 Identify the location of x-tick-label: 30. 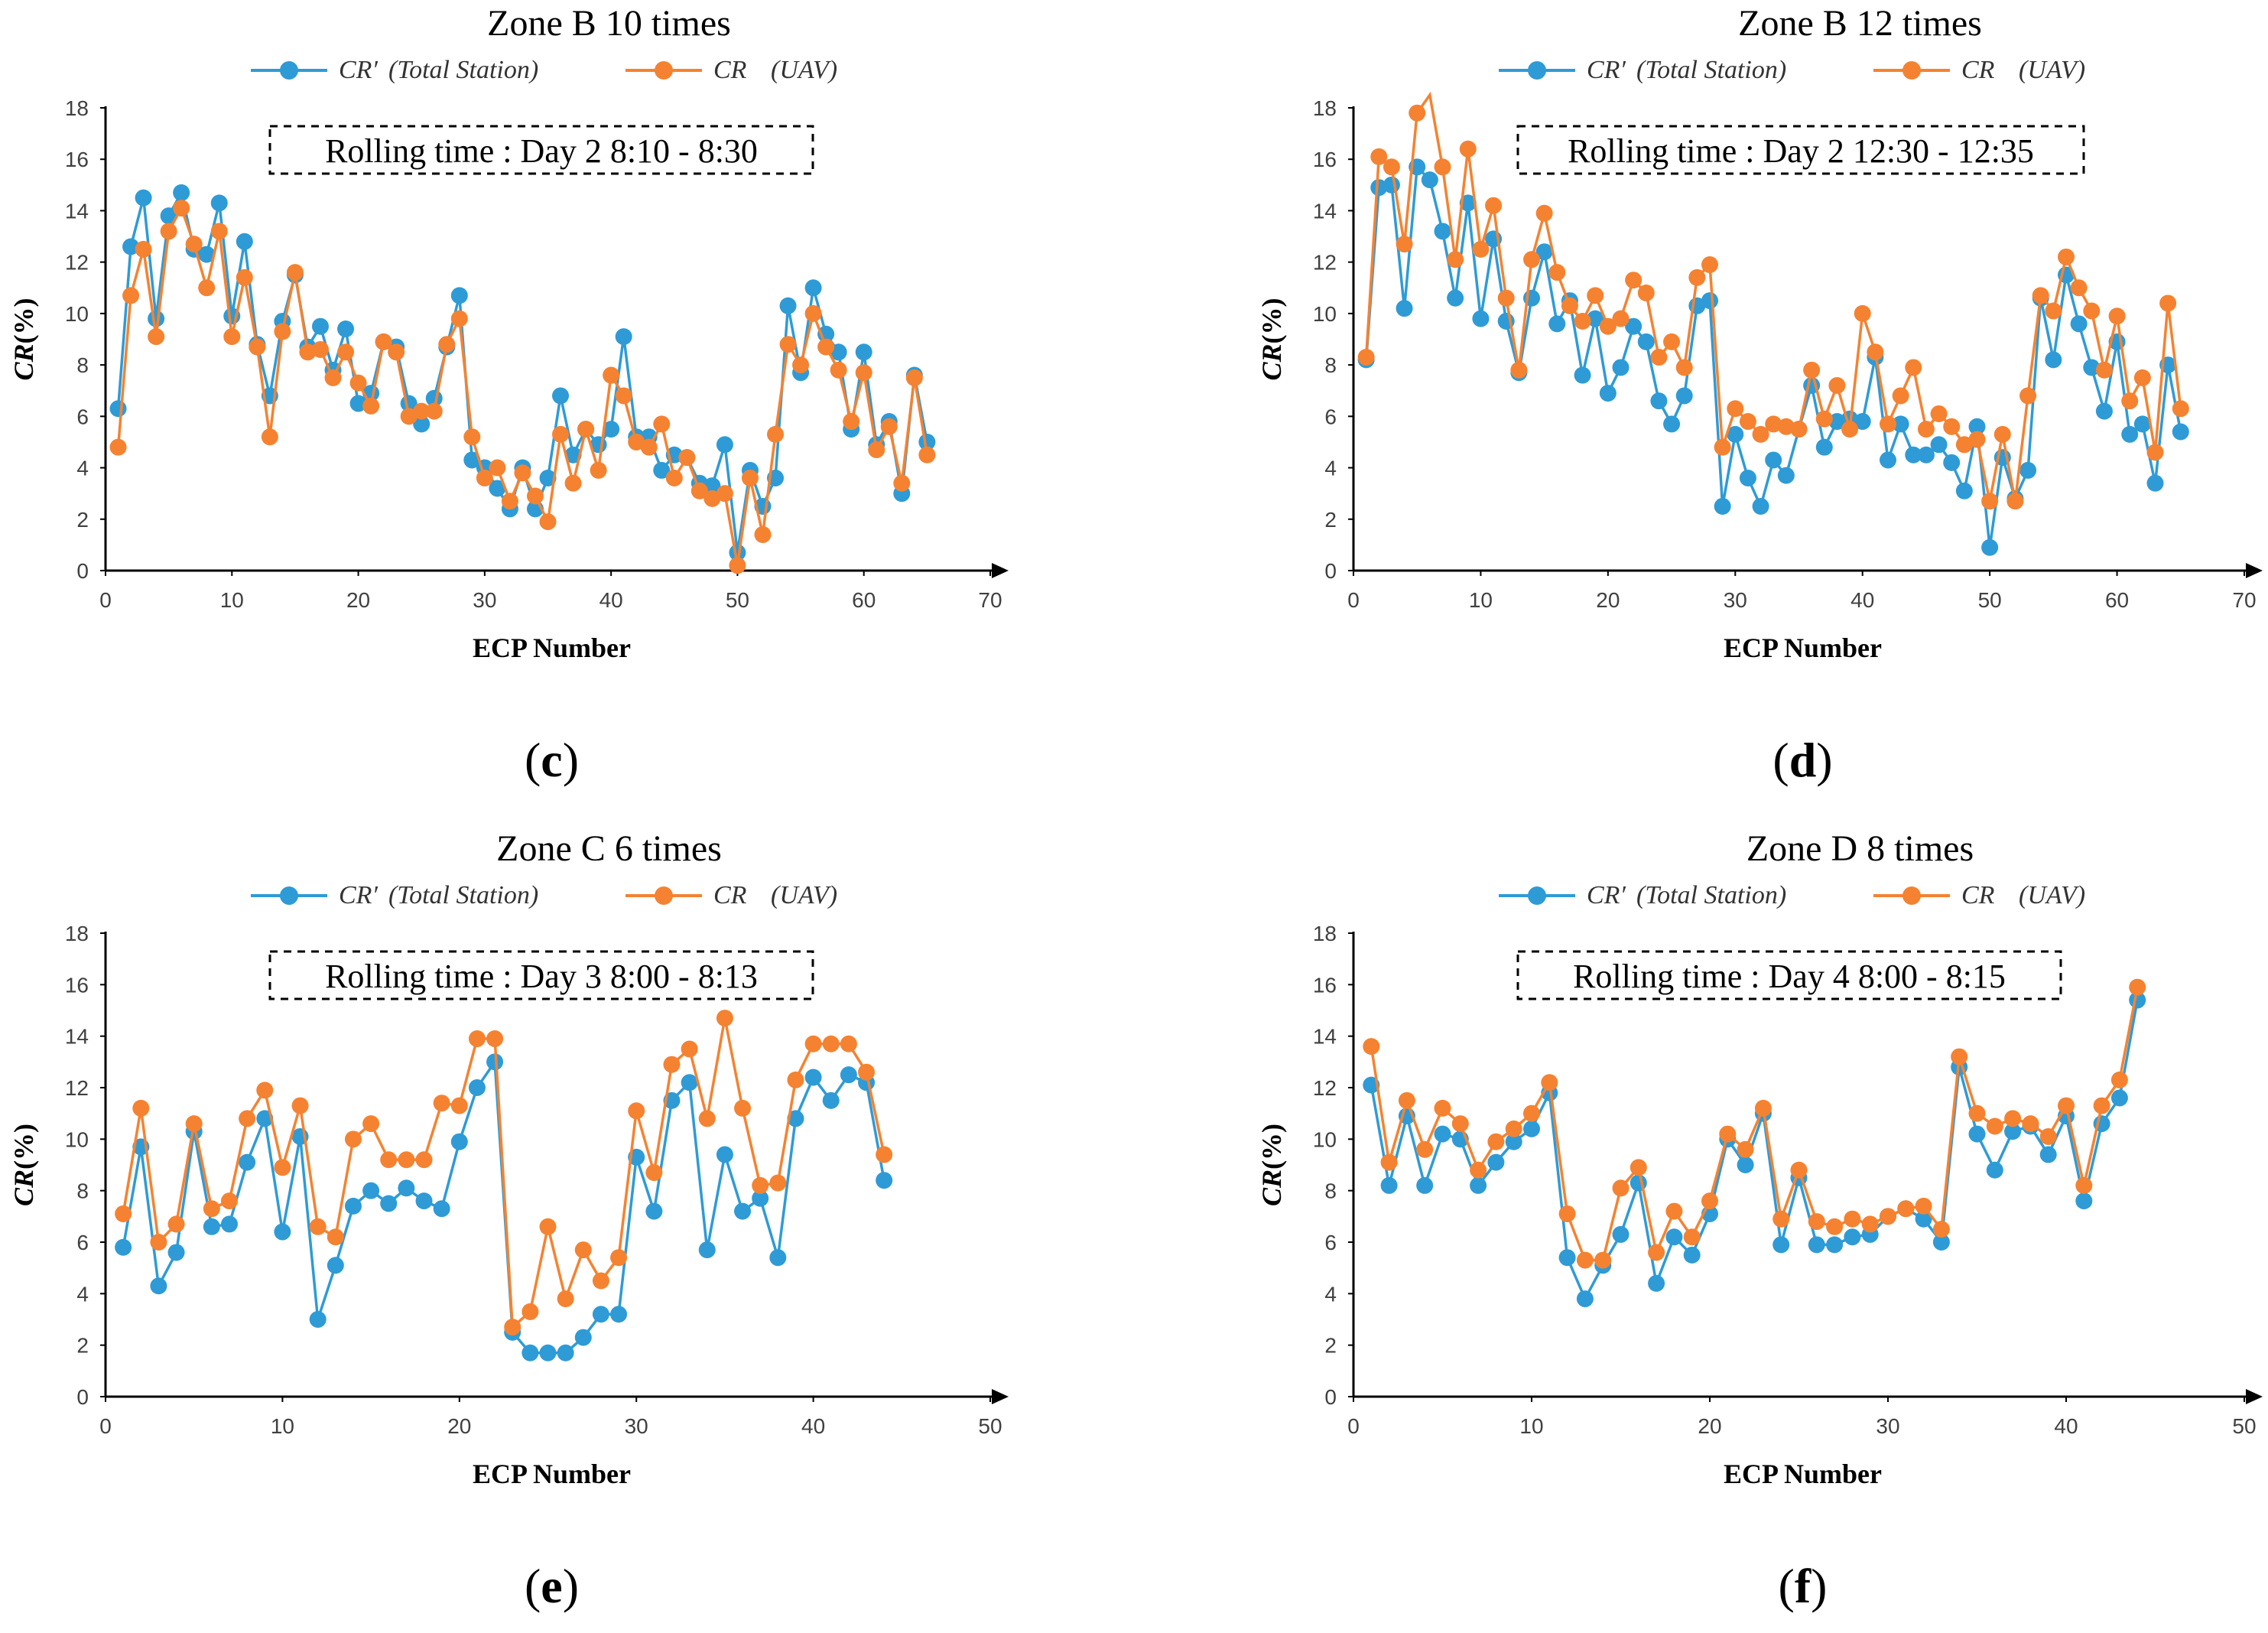
(1735, 600).